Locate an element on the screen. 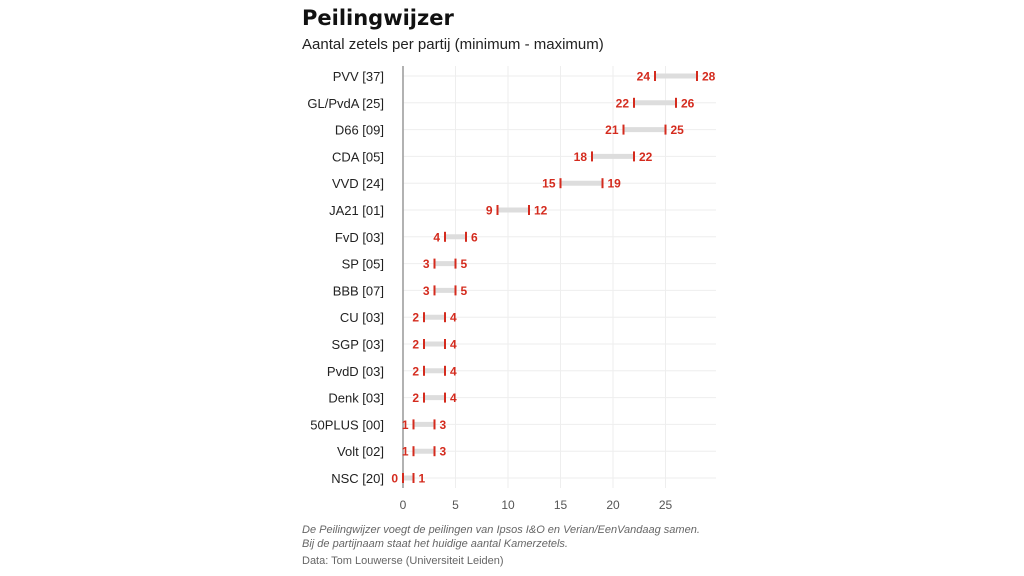 Image resolution: width=1024 pixels, height=576 pixels. max-value-label: 26 is located at coordinates (688, 103).